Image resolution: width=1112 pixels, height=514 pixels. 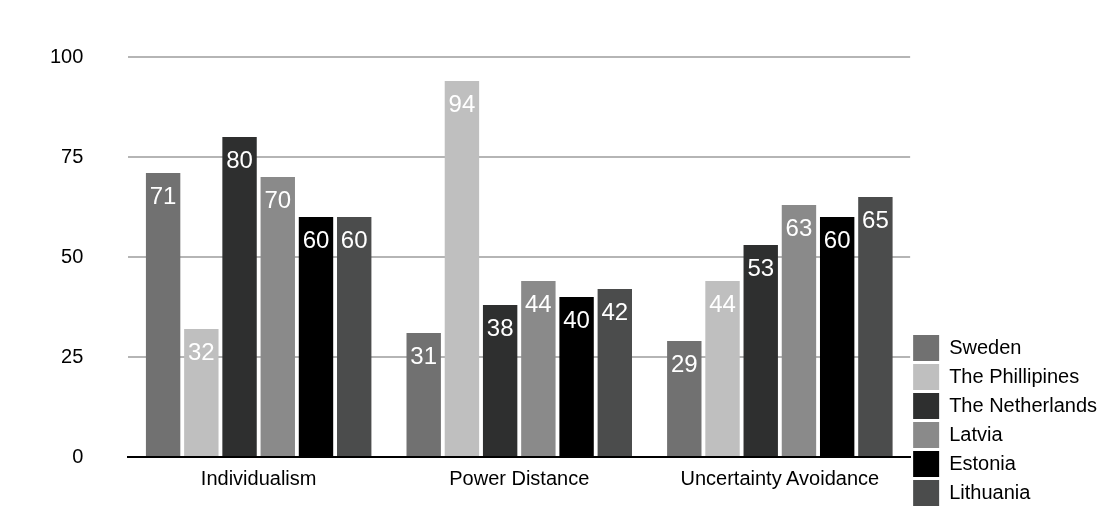 I want to click on data-label: 70, so click(x=278, y=199).